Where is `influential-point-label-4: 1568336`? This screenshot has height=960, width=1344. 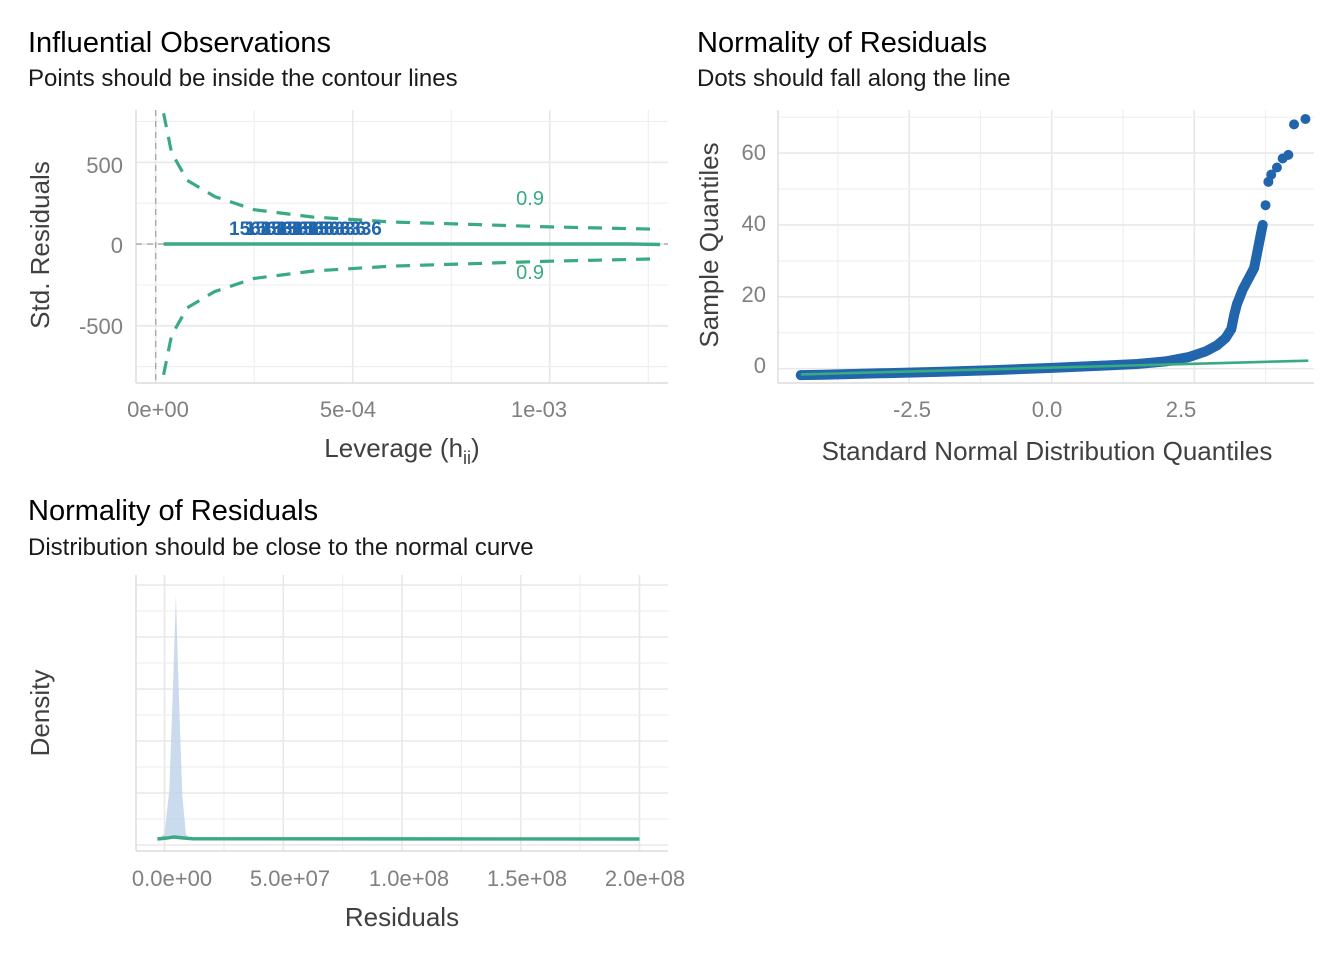 influential-point-label-4: 1568336 is located at coordinates (313, 229).